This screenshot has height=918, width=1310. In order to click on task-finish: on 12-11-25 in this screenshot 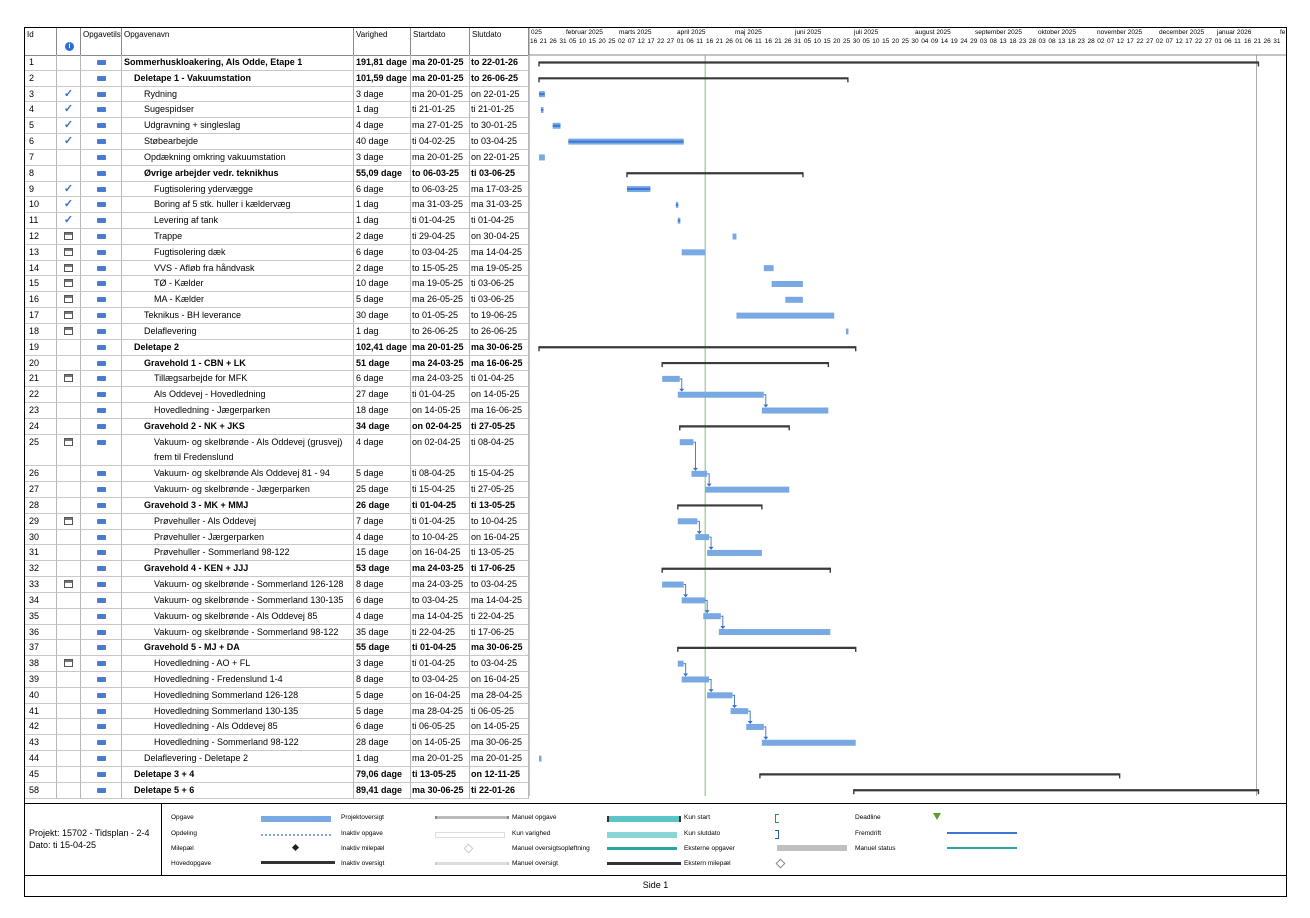, I will do `click(499, 774)`.